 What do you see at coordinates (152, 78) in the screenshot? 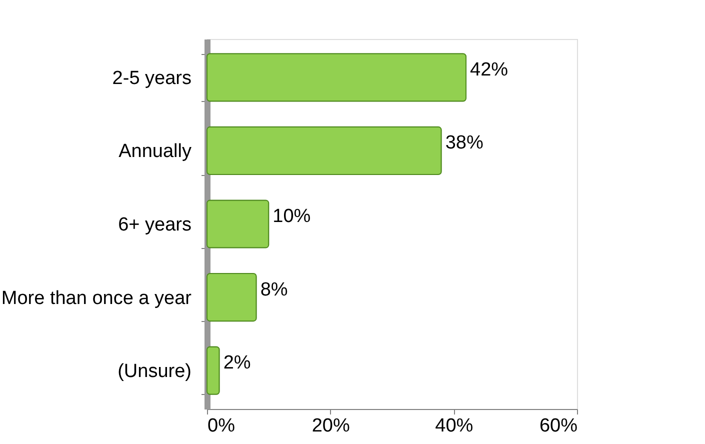
I see `y-tick-label: 2-5 years` at bounding box center [152, 78].